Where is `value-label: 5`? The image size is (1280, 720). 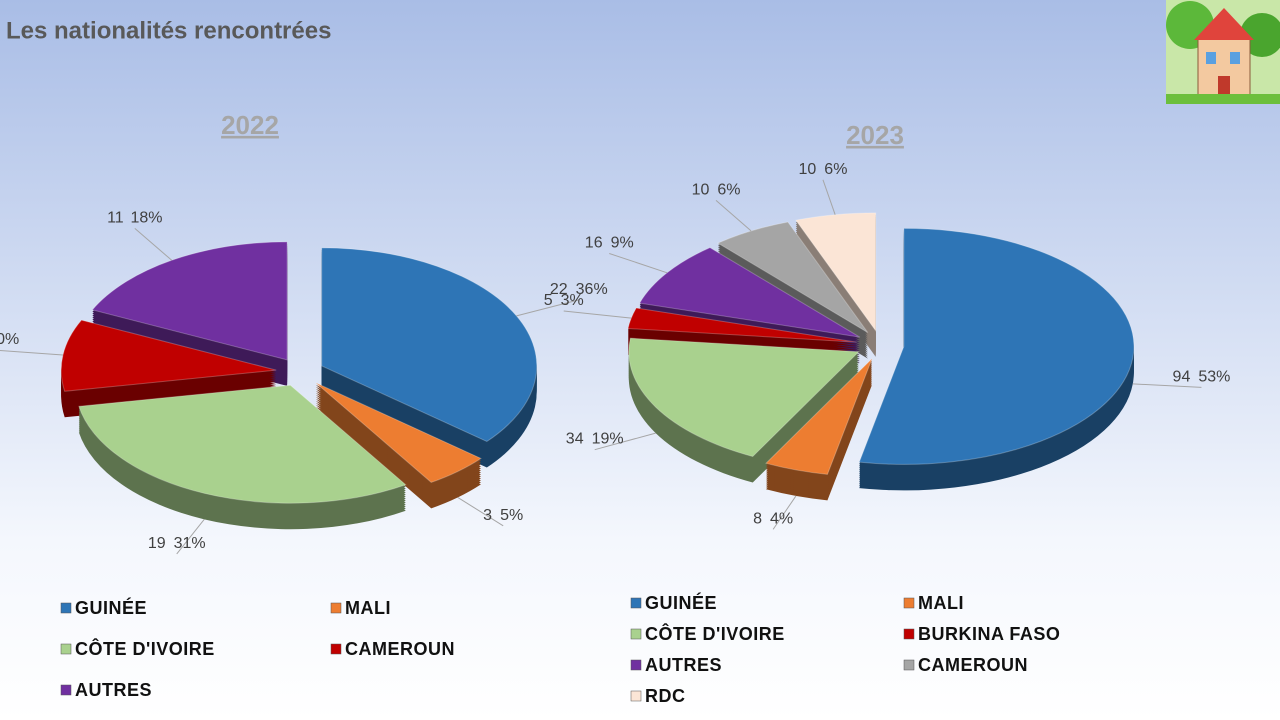
value-label: 5 is located at coordinates (548, 300).